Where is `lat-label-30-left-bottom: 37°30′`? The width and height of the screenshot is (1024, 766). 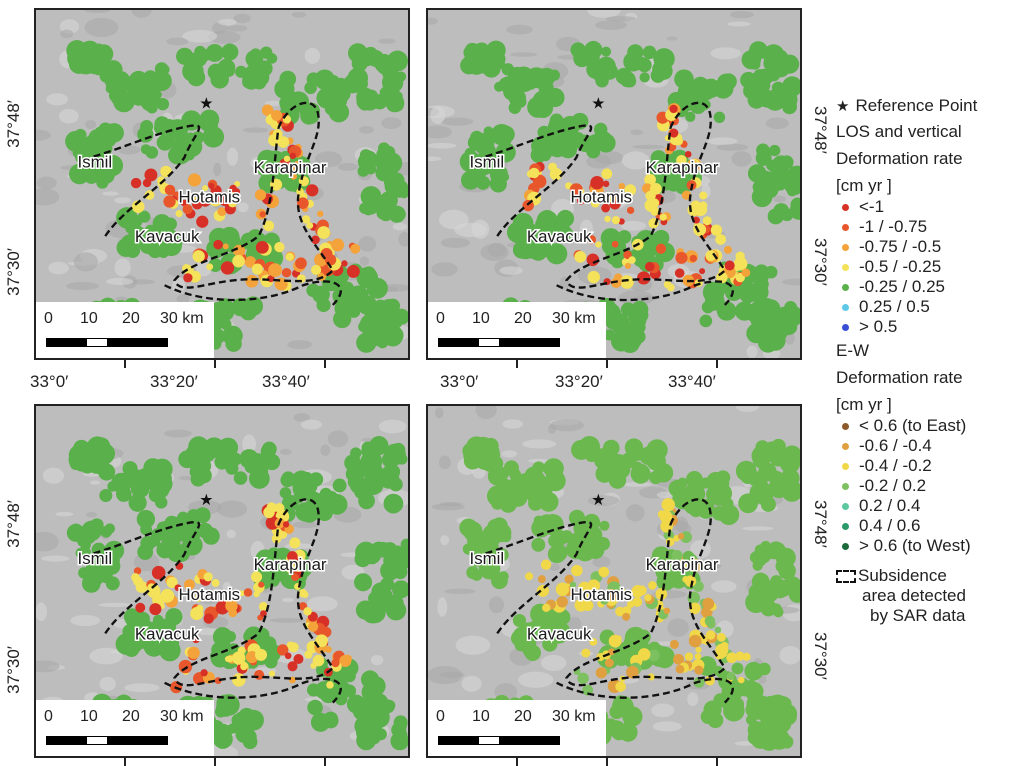
lat-label-30-left-bottom: 37°30′ is located at coordinates (13, 670).